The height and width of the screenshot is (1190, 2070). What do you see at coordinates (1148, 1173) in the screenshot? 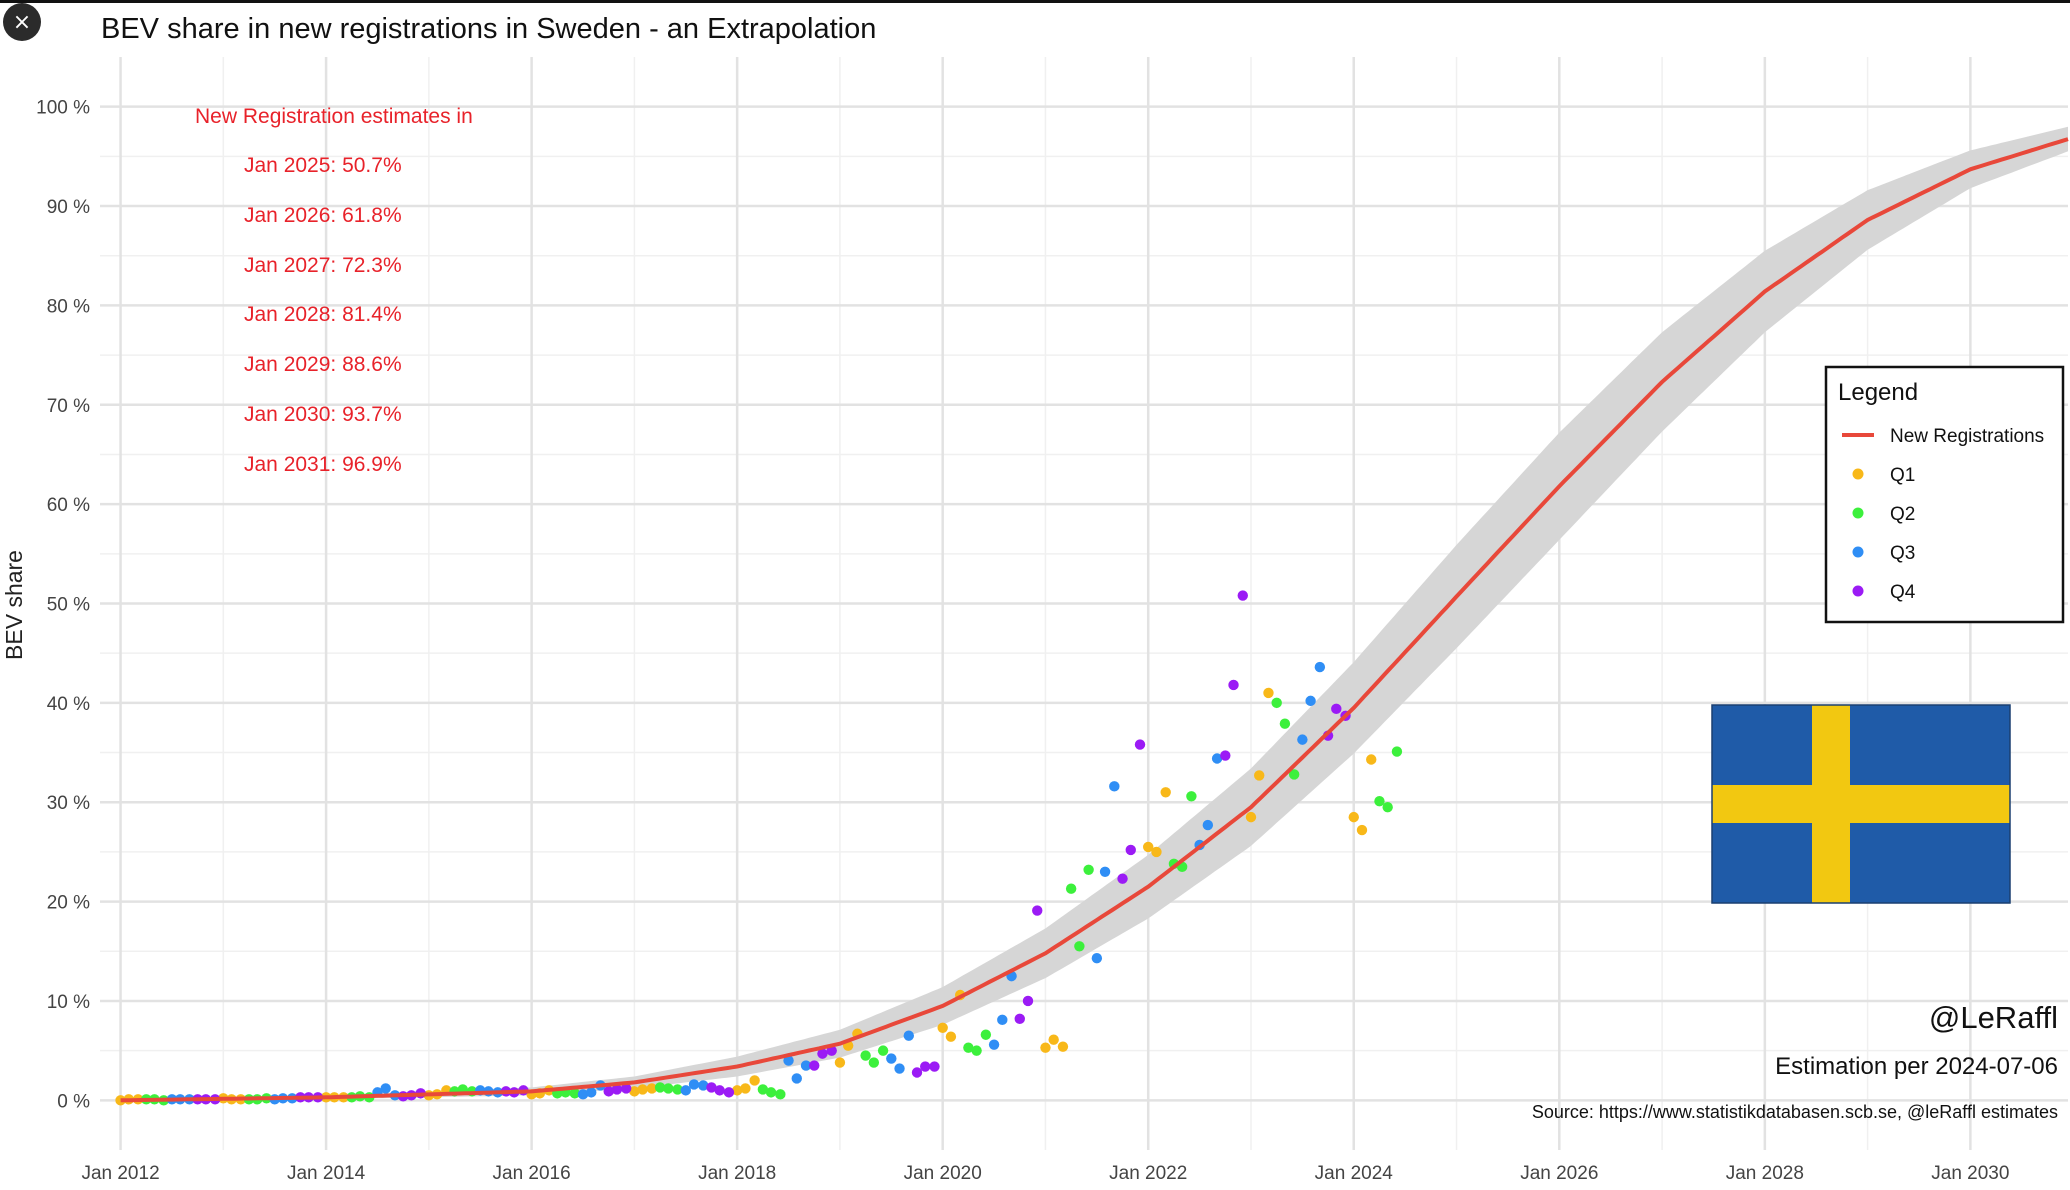
I see `x-tick-label: Jan 2022` at bounding box center [1148, 1173].